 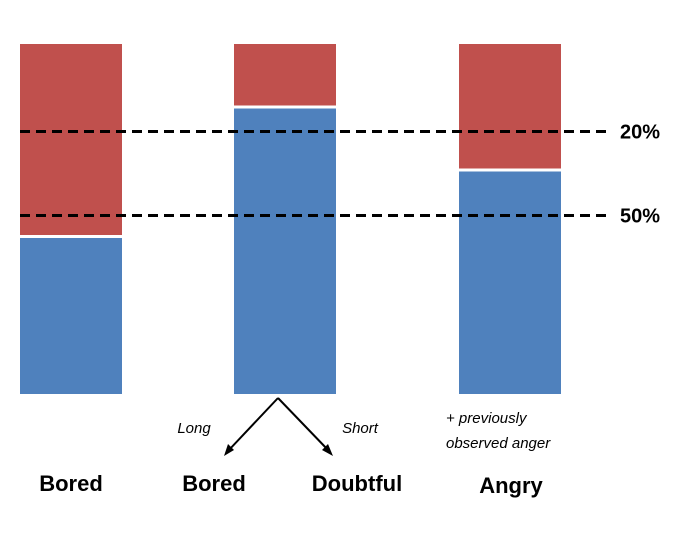 I want to click on split-arrows, so click(x=278, y=424).